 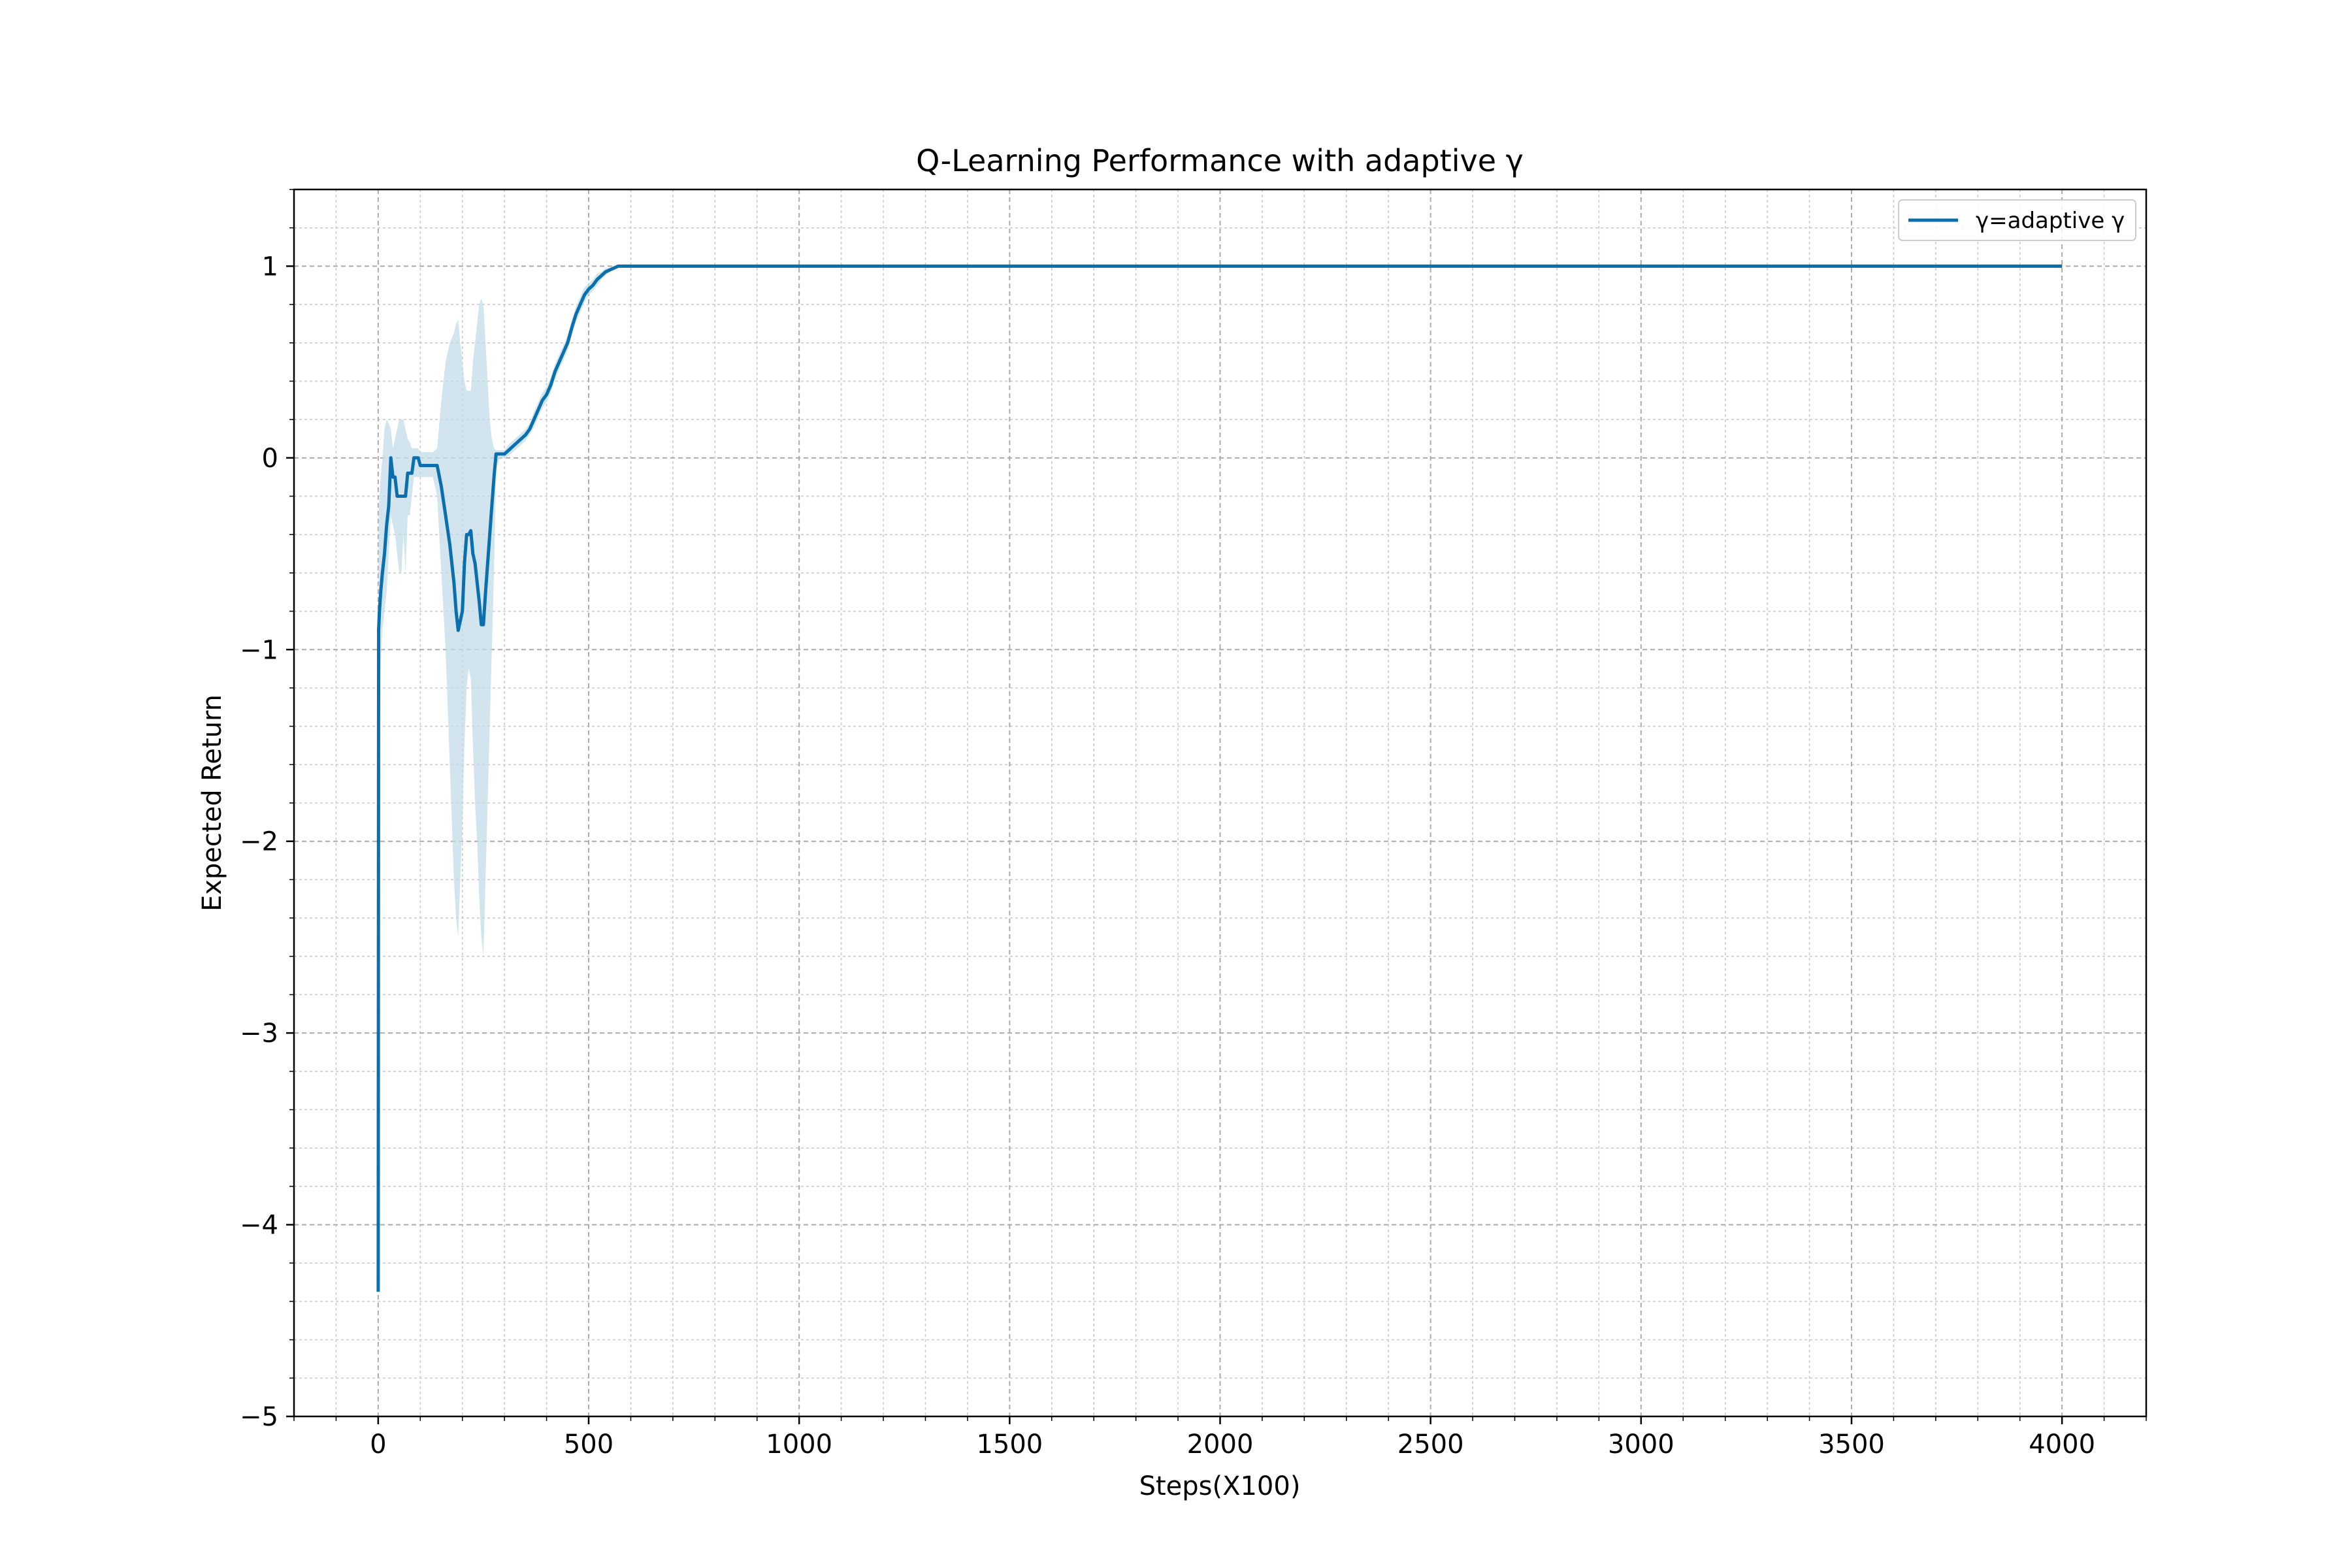 I want to click on legend-box, so click(x=2017, y=220).